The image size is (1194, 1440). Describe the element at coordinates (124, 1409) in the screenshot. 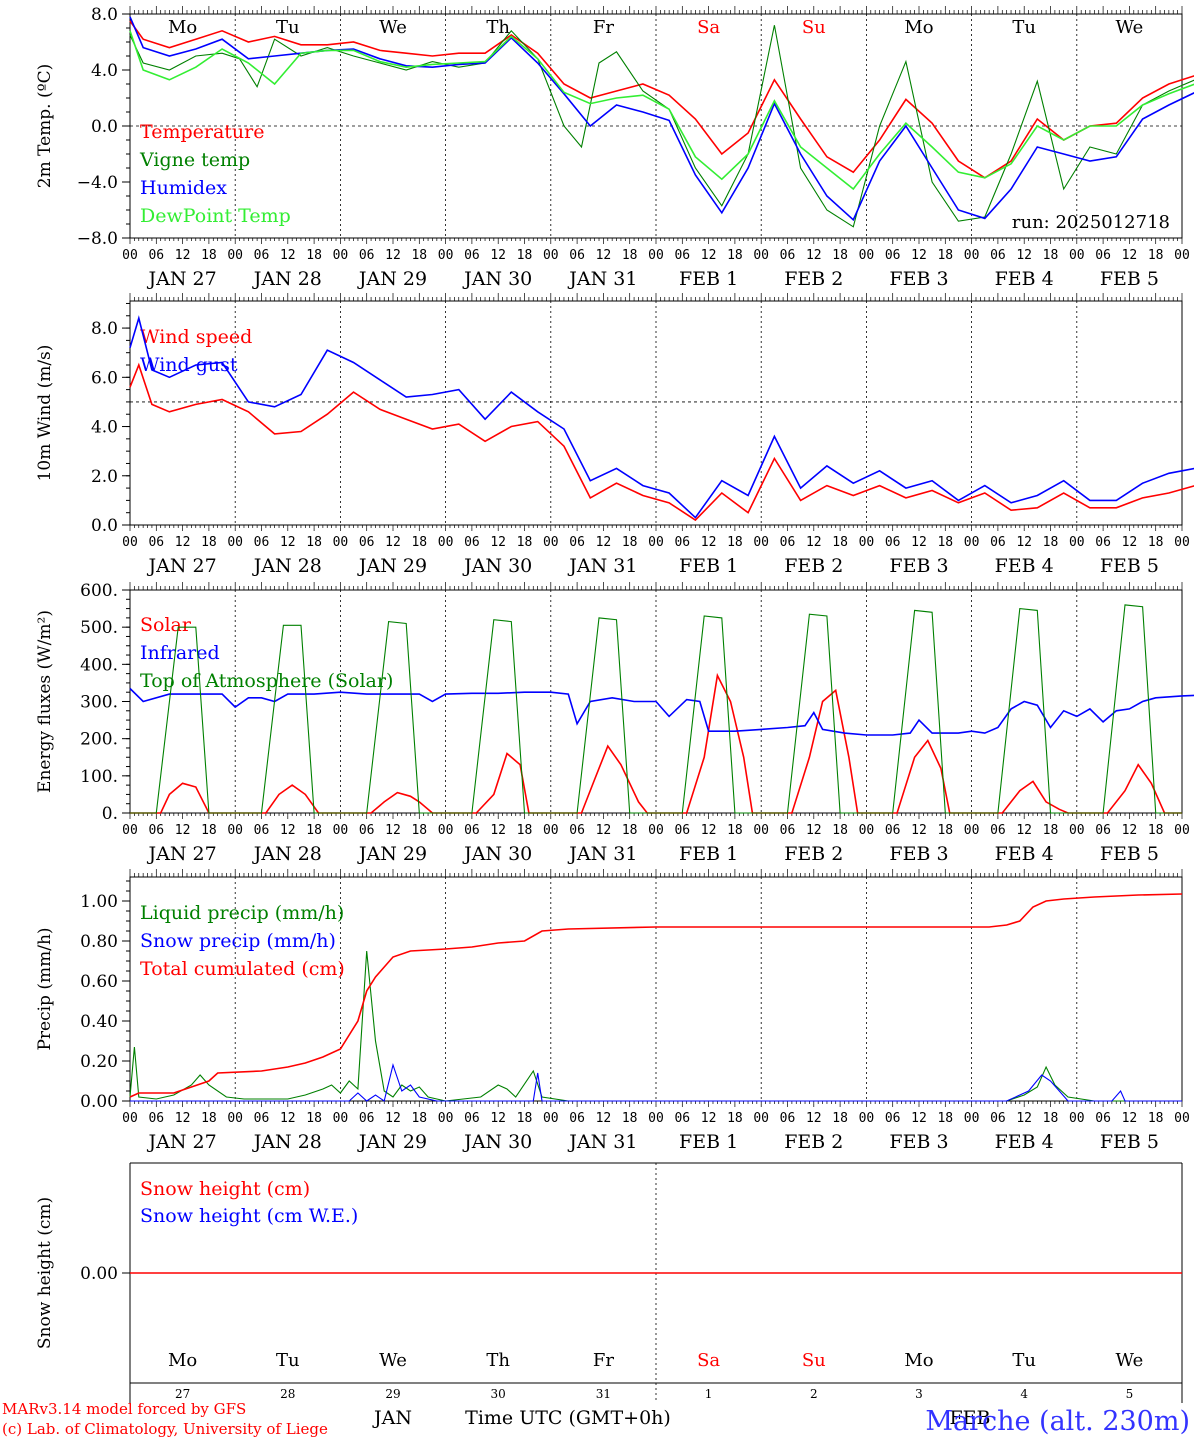

I see `footer-model-line: MARv3.14 model forced by GFS` at that location.